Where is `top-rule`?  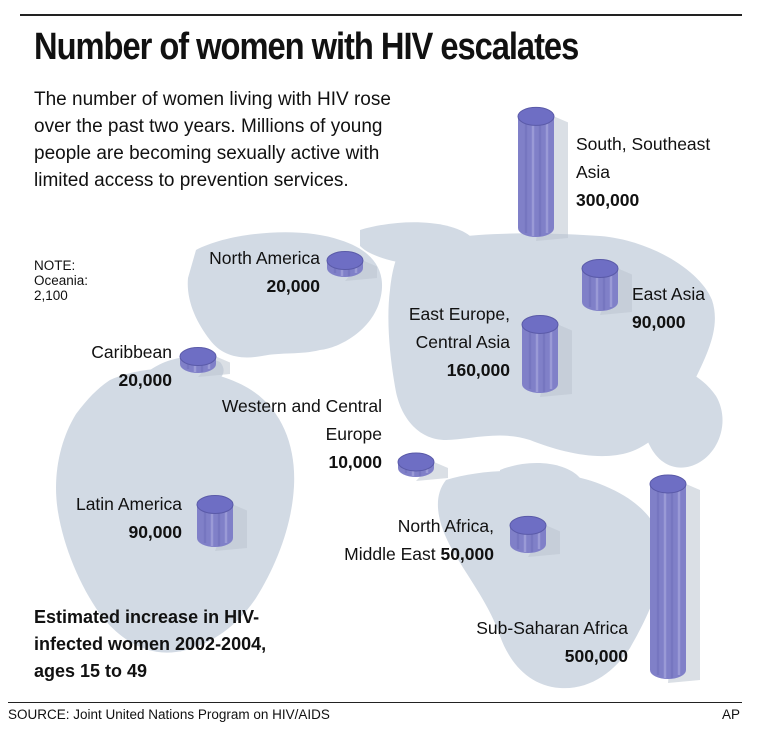
top-rule is located at coordinates (381, 15).